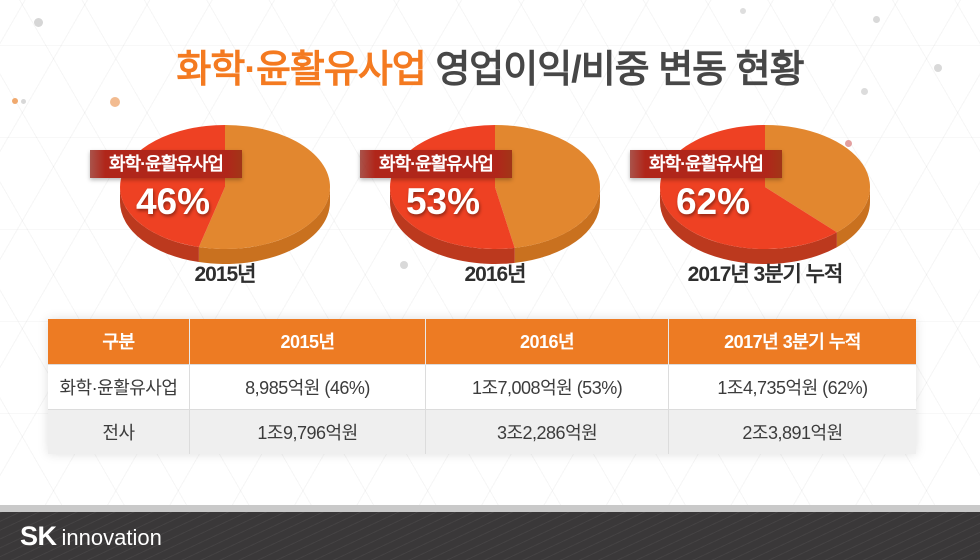 The width and height of the screenshot is (980, 560). Describe the element at coordinates (792, 431) in the screenshot. I see `table-cell: 2조3,891억원` at that location.